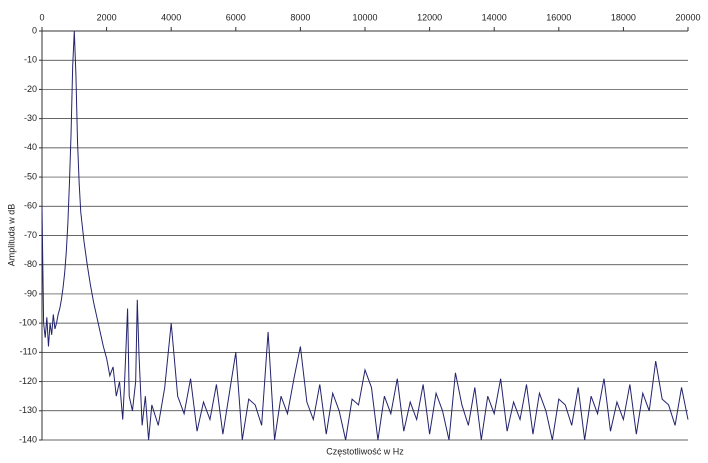 This screenshot has width=708, height=463. I want to click on y-tick-label: -40, so click(30, 147).